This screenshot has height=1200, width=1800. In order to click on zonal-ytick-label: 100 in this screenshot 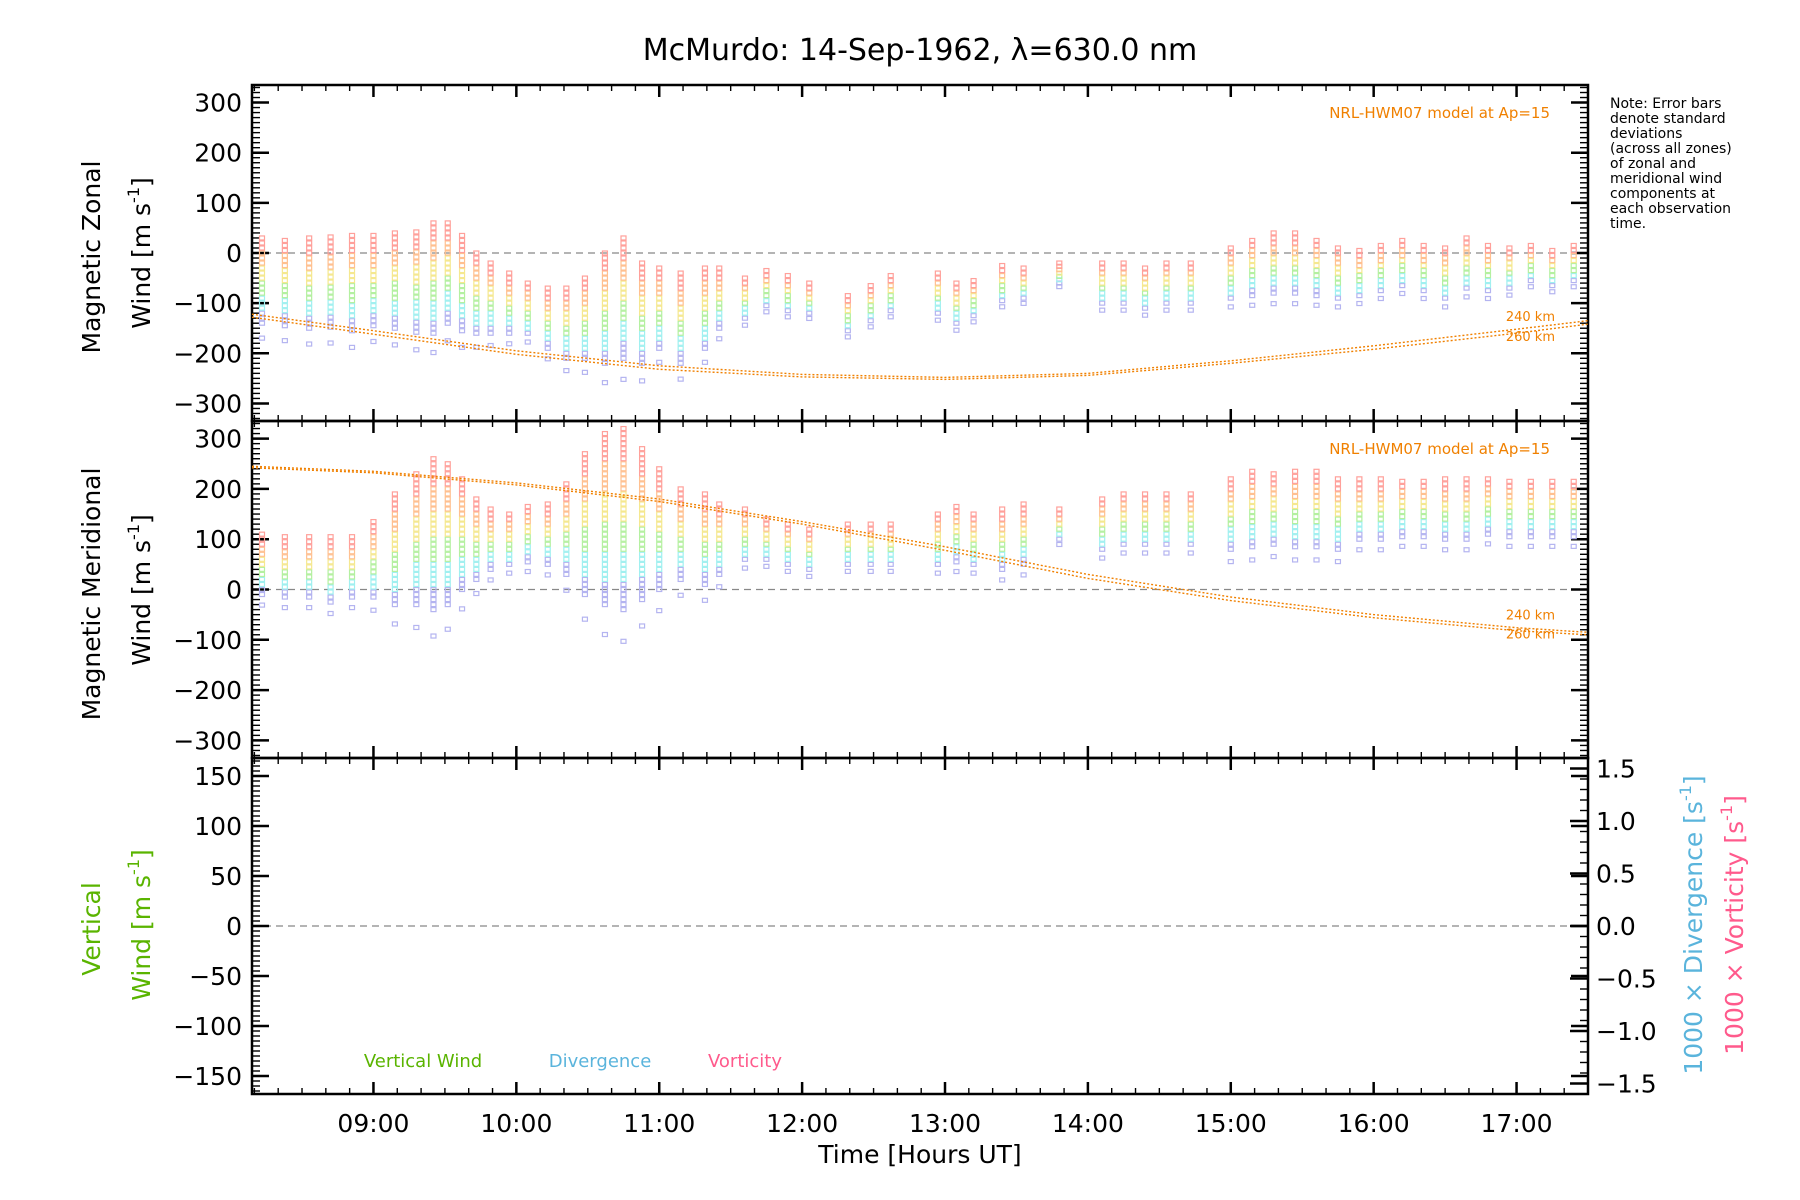, I will do `click(218, 203)`.